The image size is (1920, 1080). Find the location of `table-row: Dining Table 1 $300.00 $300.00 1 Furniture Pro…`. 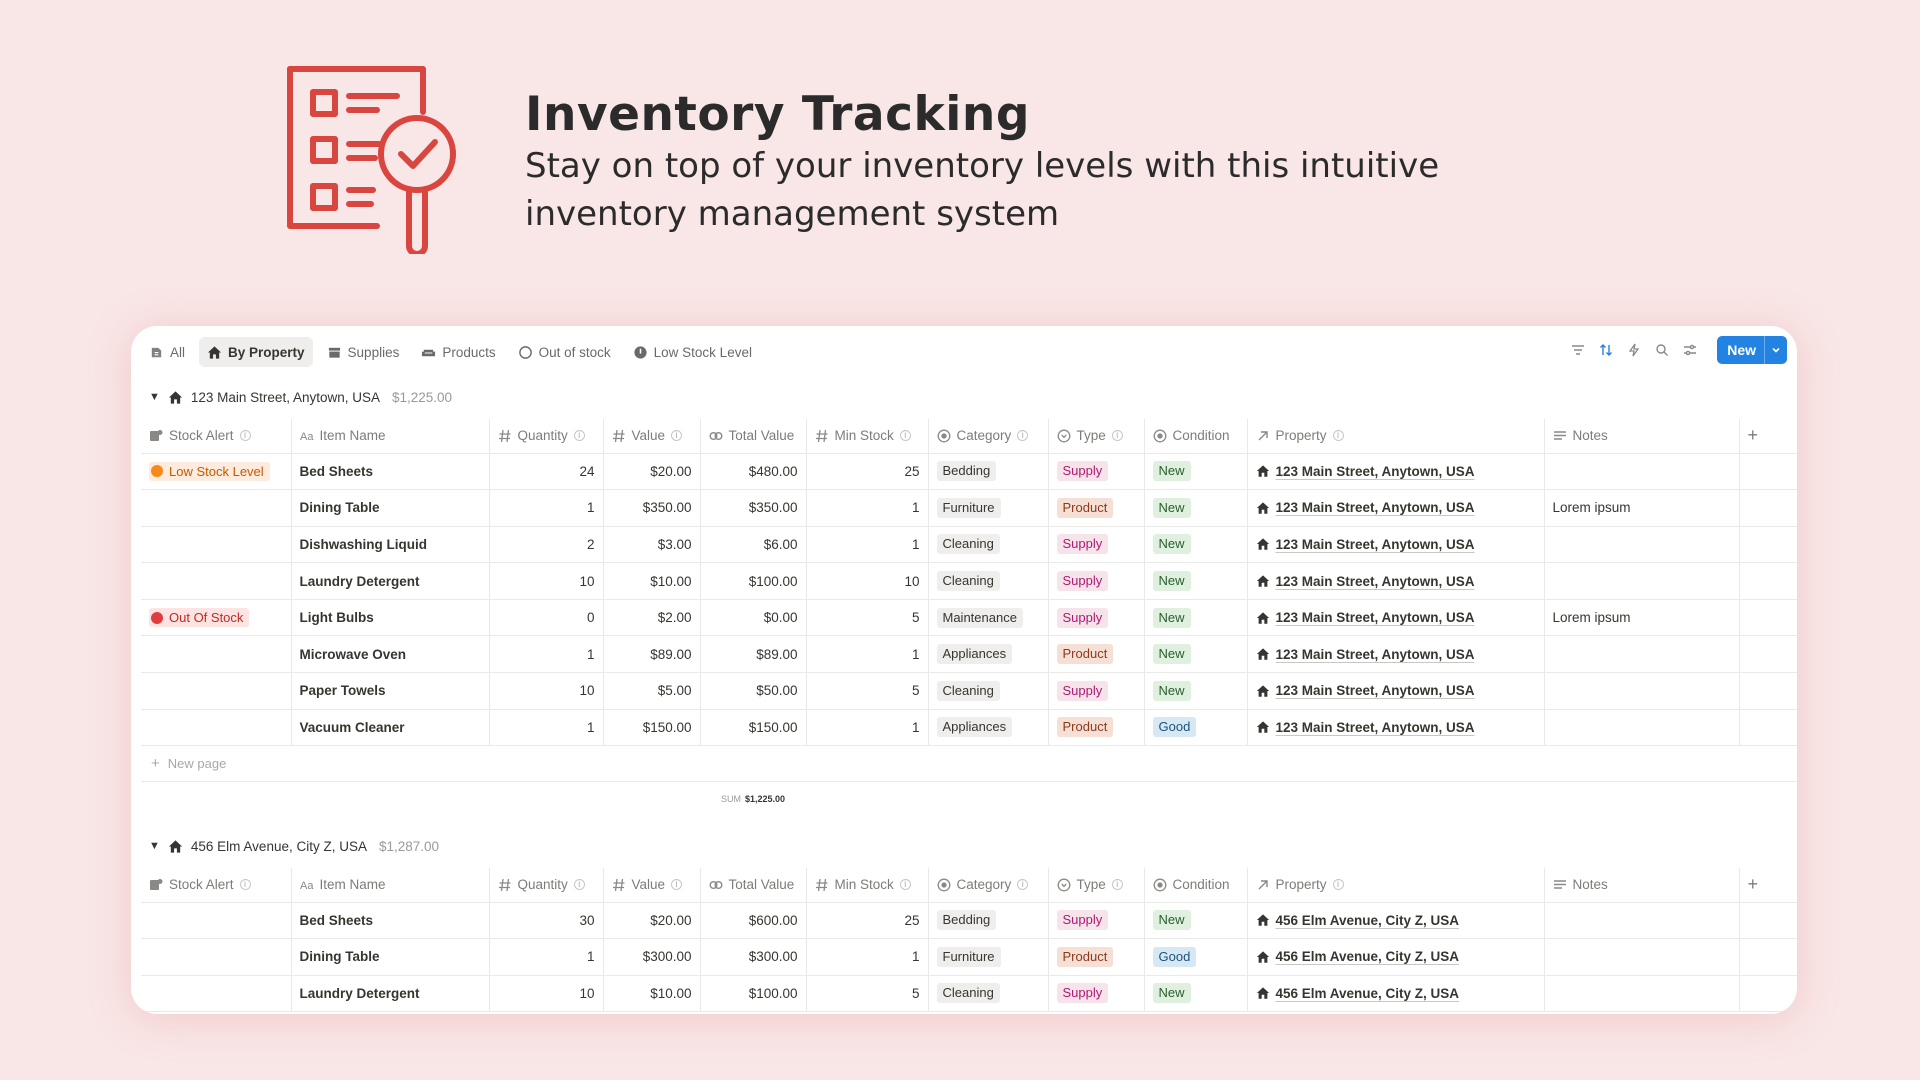

table-row: Dining Table 1 $300.00 $300.00 1 Furniture Pro… is located at coordinates (969, 957).